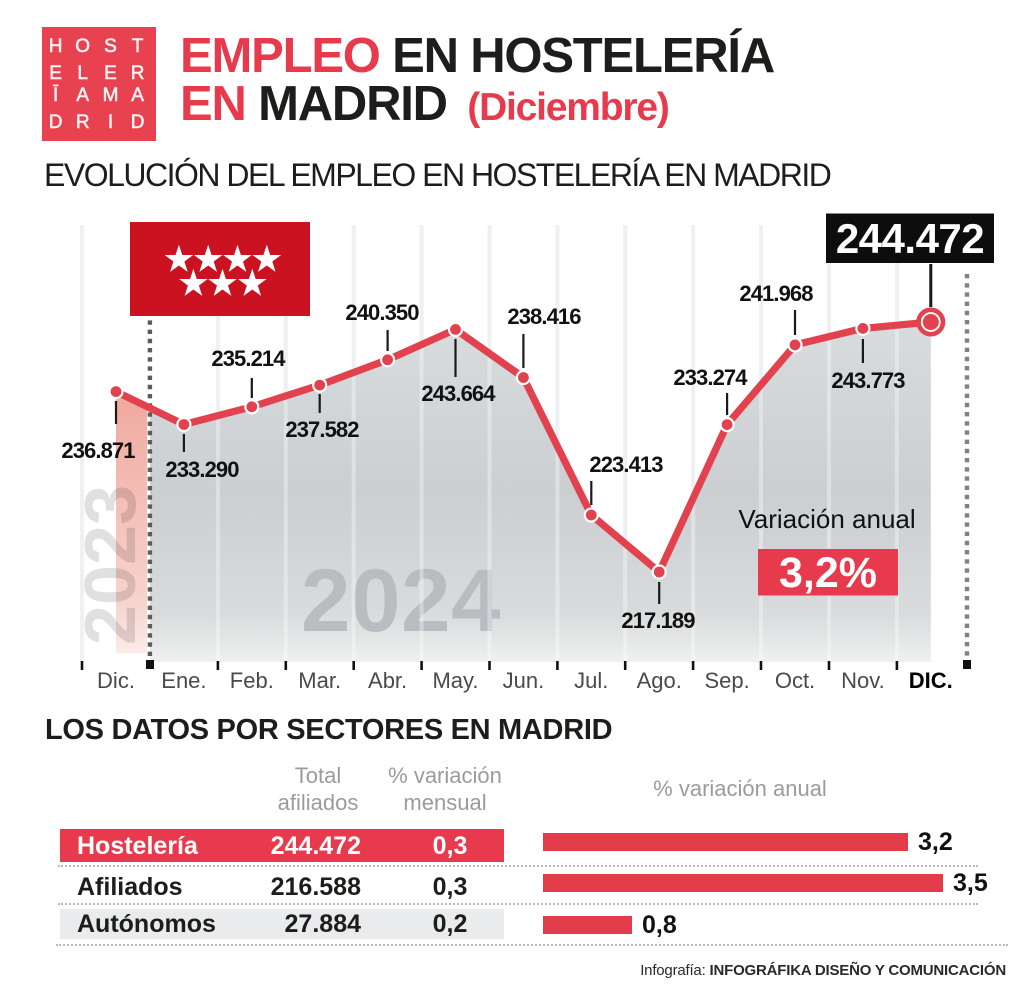  What do you see at coordinates (591, 680) in the screenshot?
I see `svg-text: Jul.` at bounding box center [591, 680].